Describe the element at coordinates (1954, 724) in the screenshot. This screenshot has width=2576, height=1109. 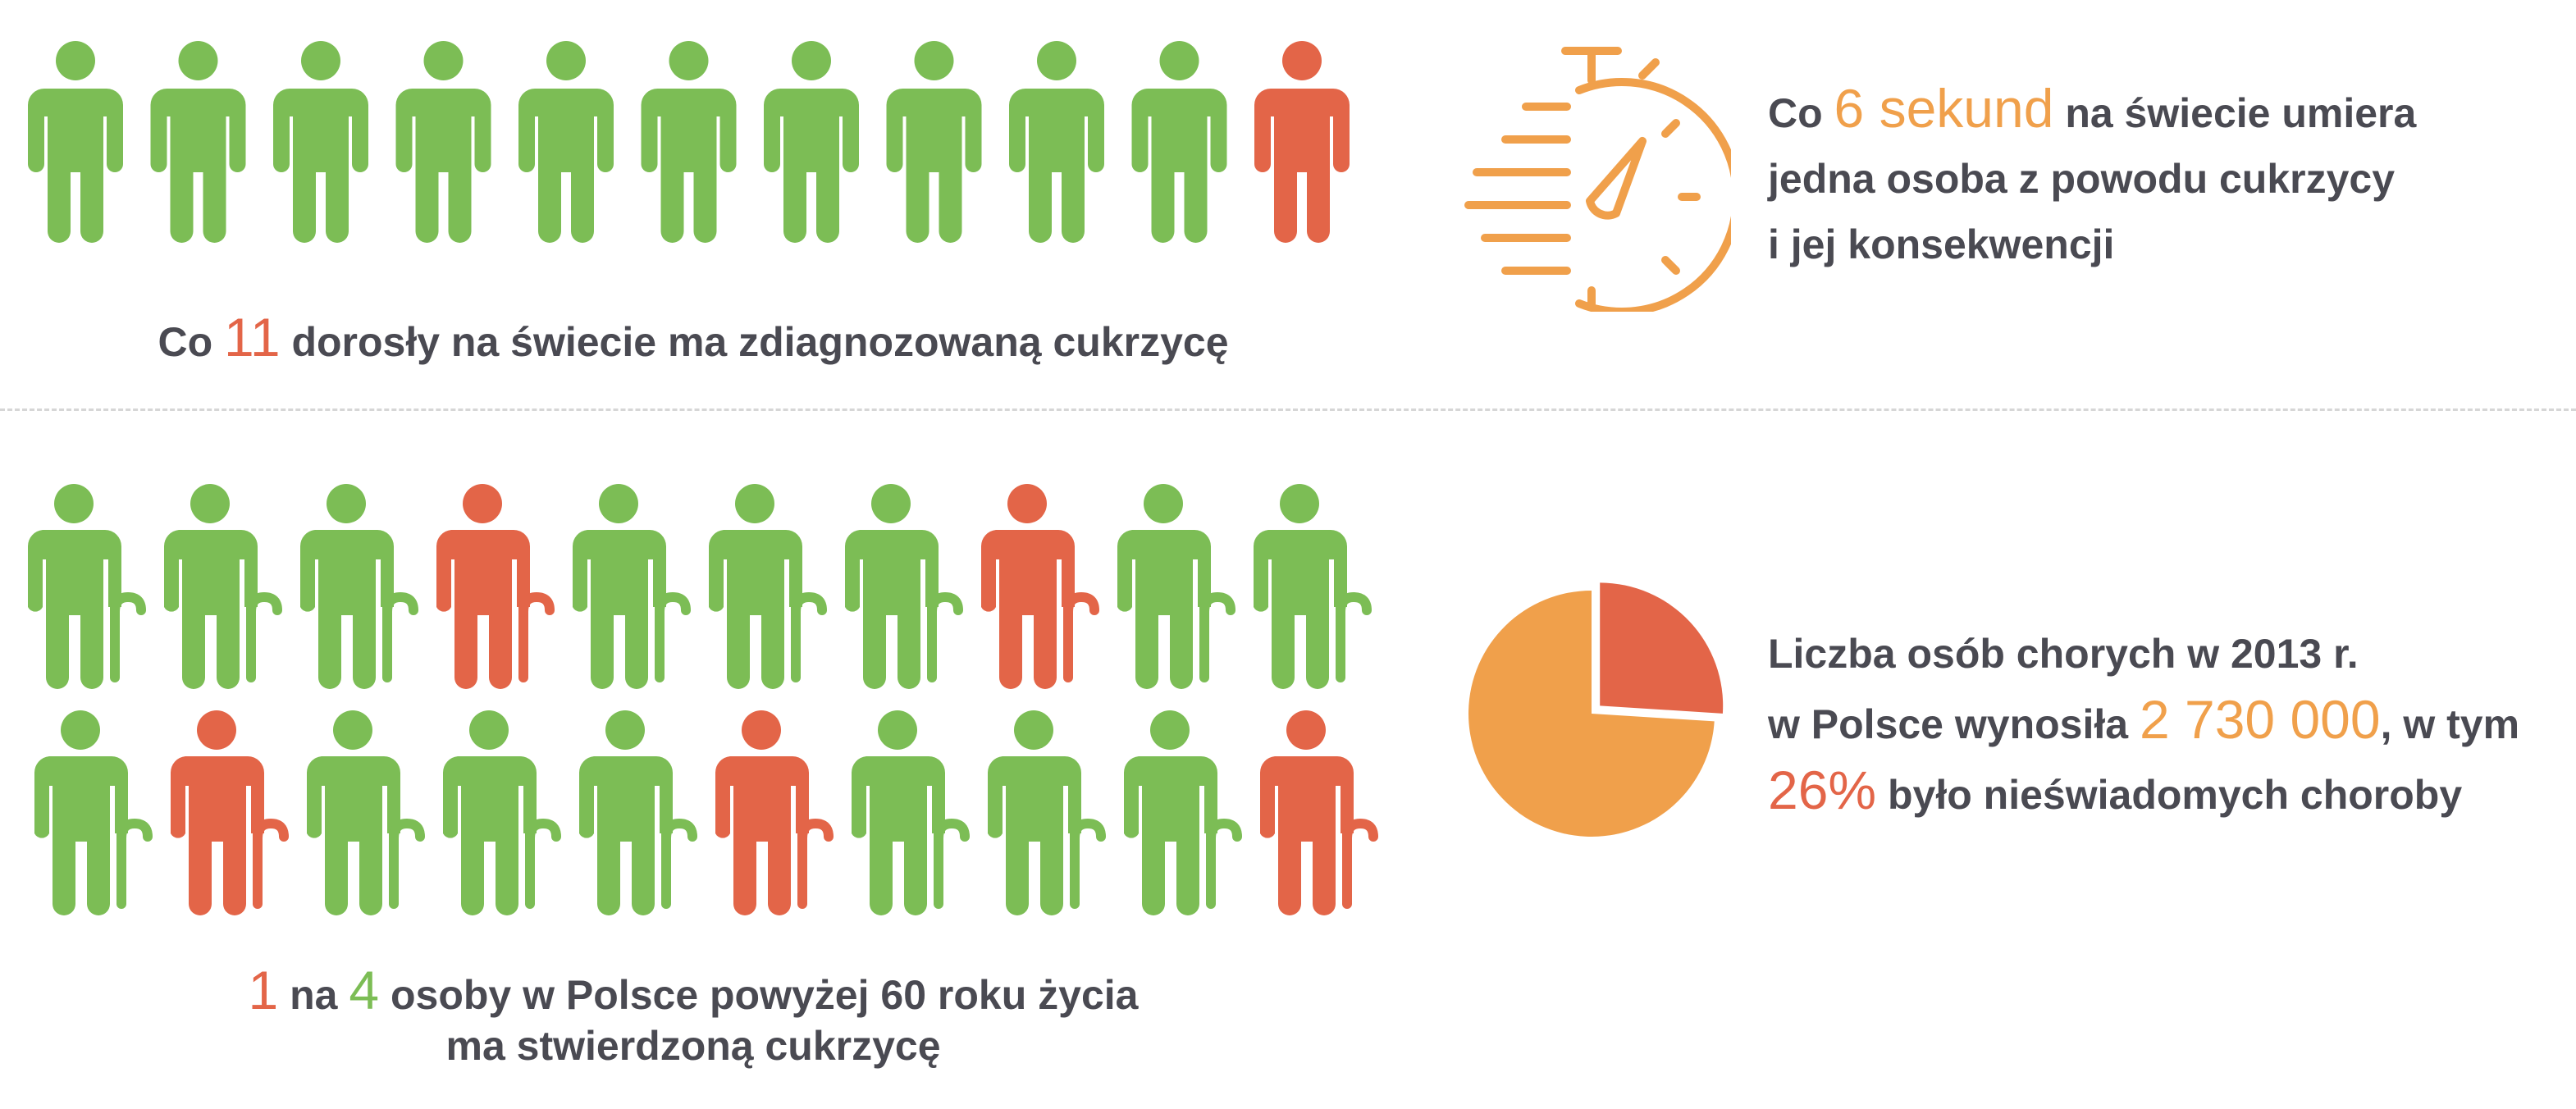
I see `line-prefix: w Polsce wynosiła` at that location.